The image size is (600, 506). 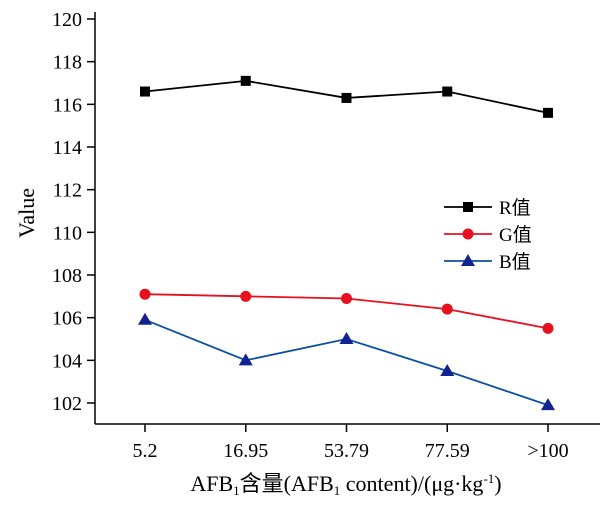 I want to click on x-label-sup: -1, so click(x=488, y=478).